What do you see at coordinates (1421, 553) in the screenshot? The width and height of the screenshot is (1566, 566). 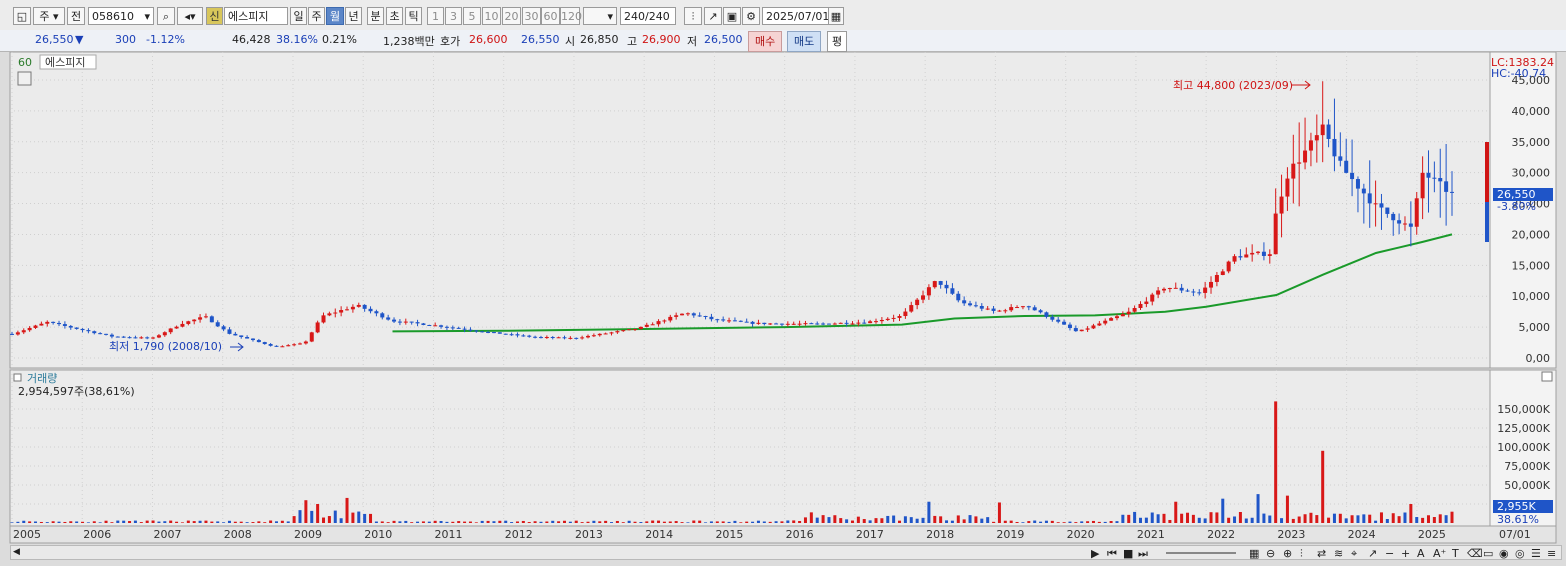 I see `text-tool-icon: A` at bounding box center [1421, 553].